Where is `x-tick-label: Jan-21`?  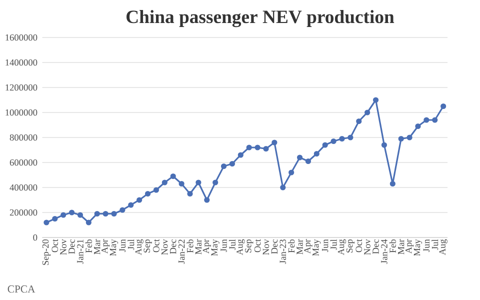
x-tick-label: Jan-21 is located at coordinates (80, 252).